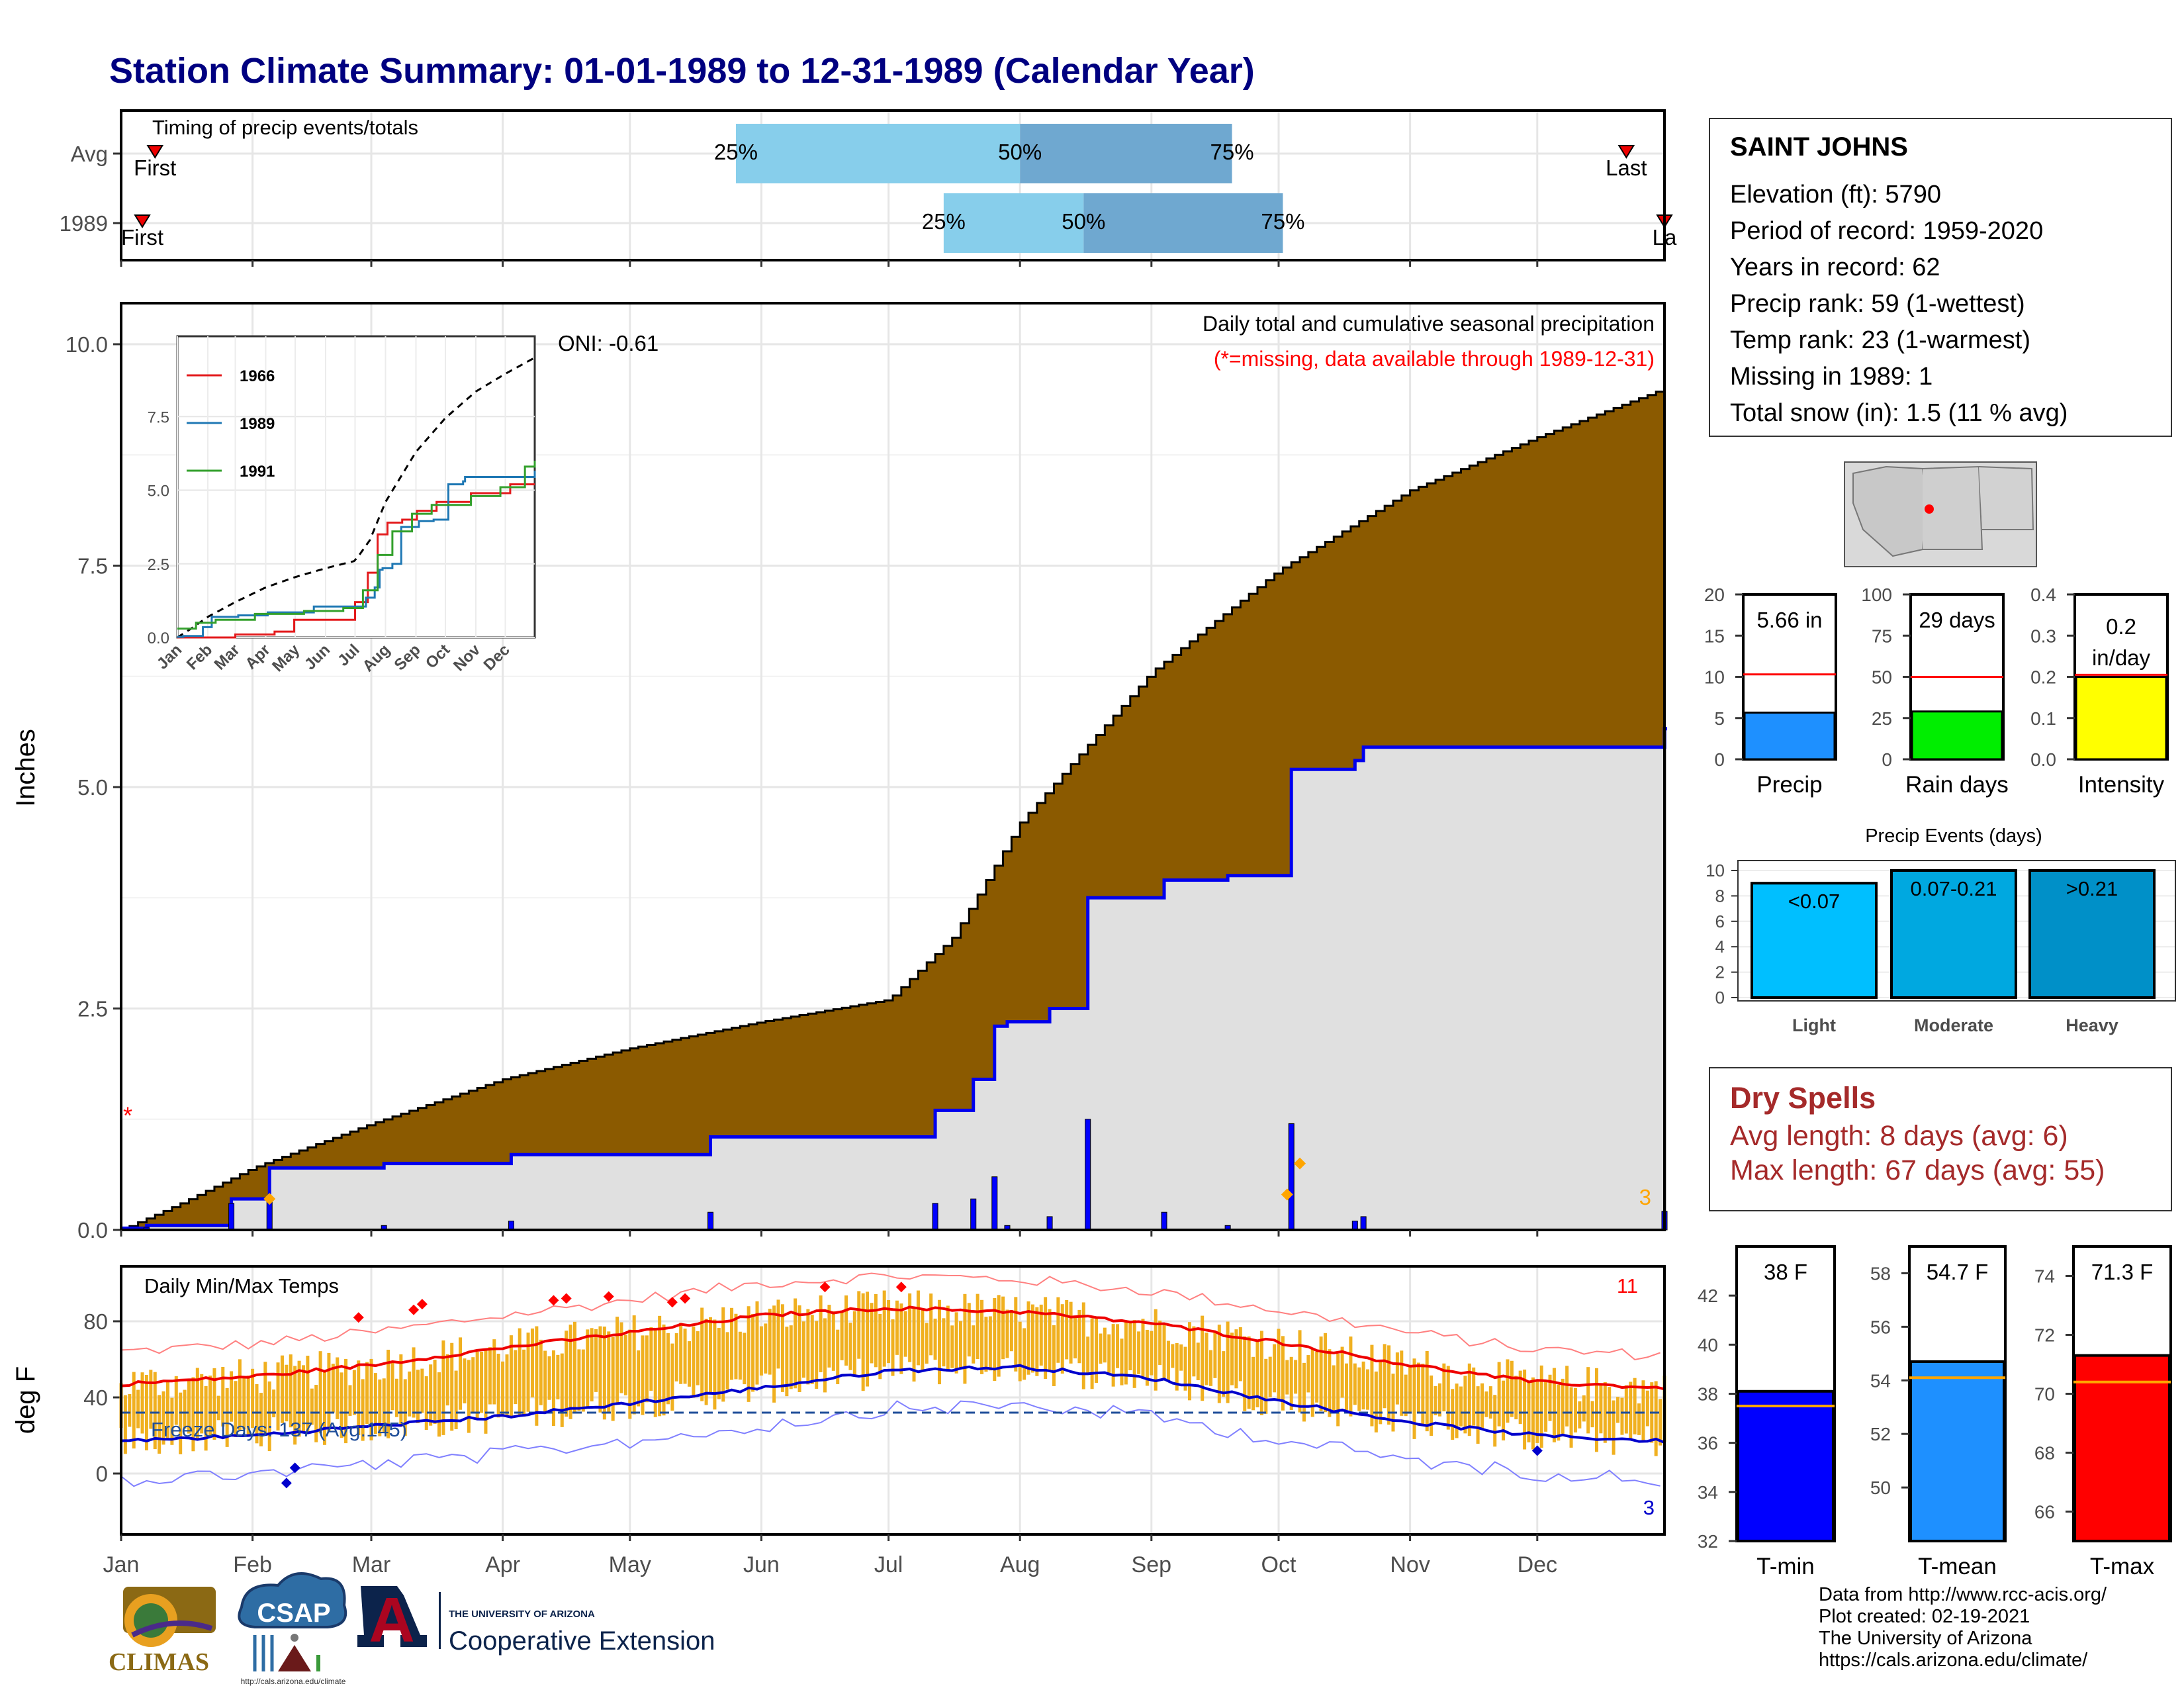  Describe the element at coordinates (608, 343) in the screenshot. I see `oni-label: ONI: -0.61` at that location.